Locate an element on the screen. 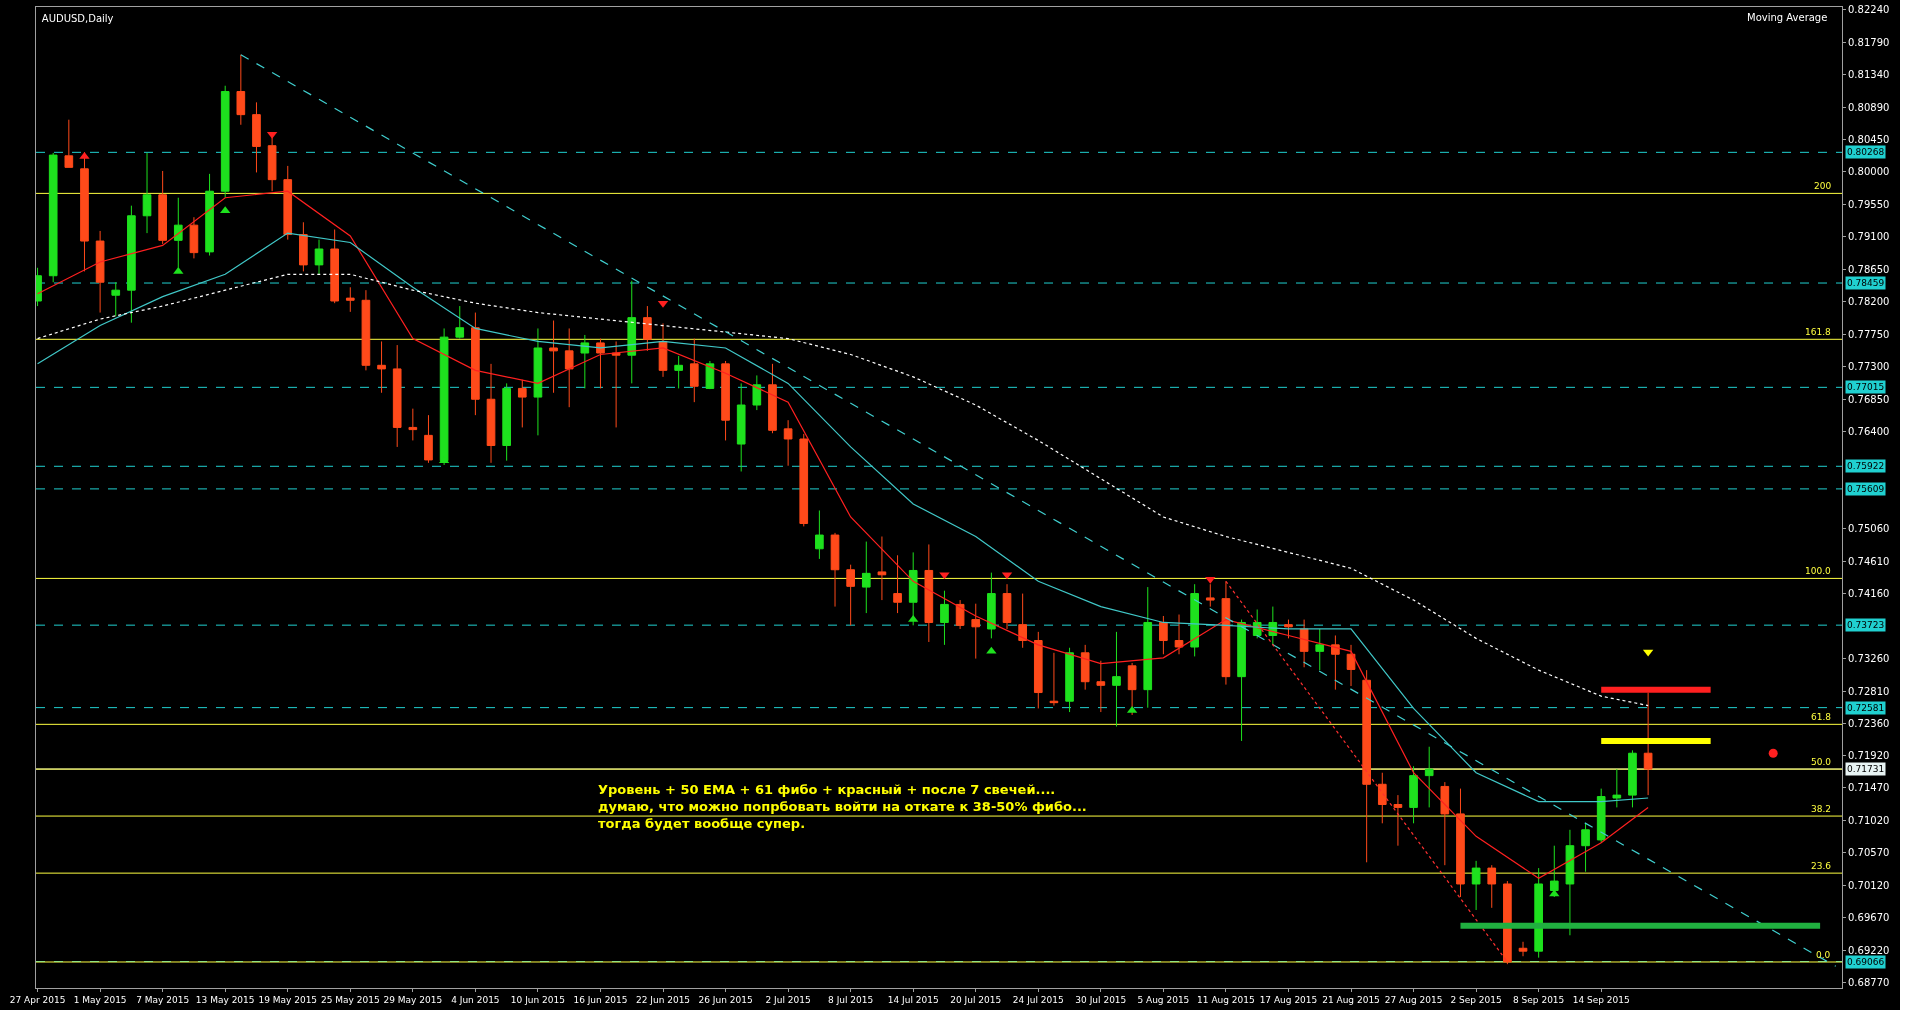 The height and width of the screenshot is (1018, 1906). annotation: 50.0 is located at coordinates (1821, 762).